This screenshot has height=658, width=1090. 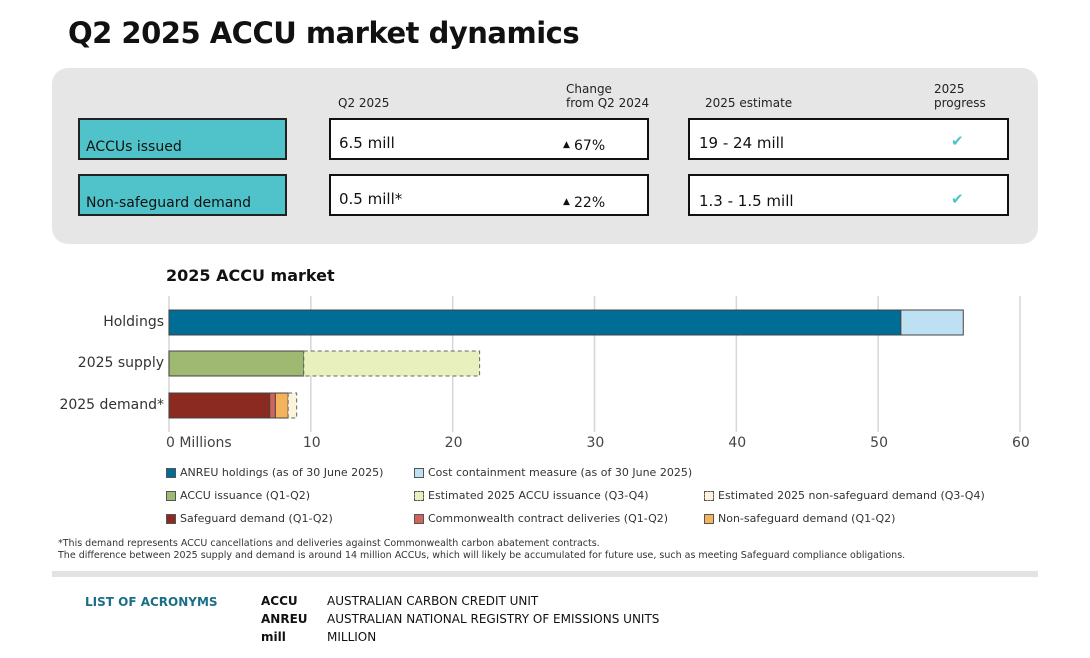 What do you see at coordinates (548, 518) in the screenshot?
I see `legend-label: Commonwealth contract deliveries (Q1-Q2)` at bounding box center [548, 518].